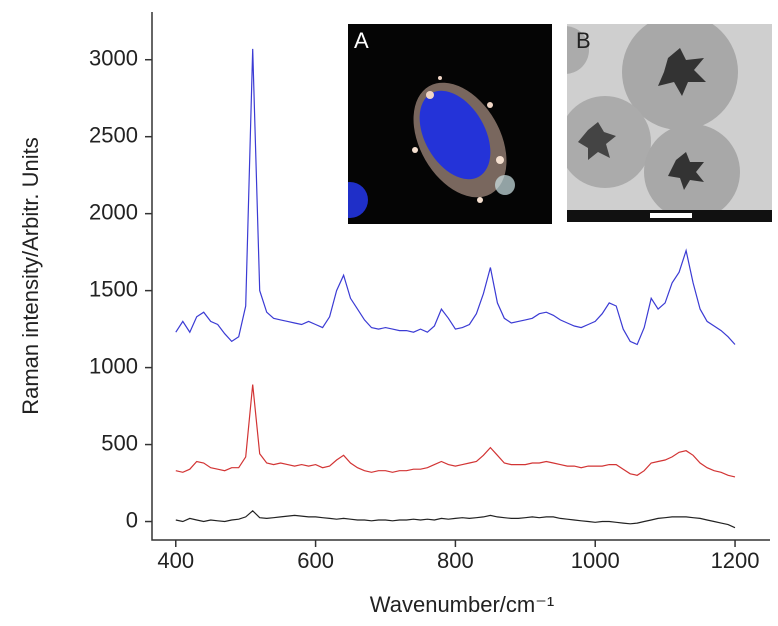 This screenshot has height=626, width=778. I want to click on inset-label: A, so click(361, 40).